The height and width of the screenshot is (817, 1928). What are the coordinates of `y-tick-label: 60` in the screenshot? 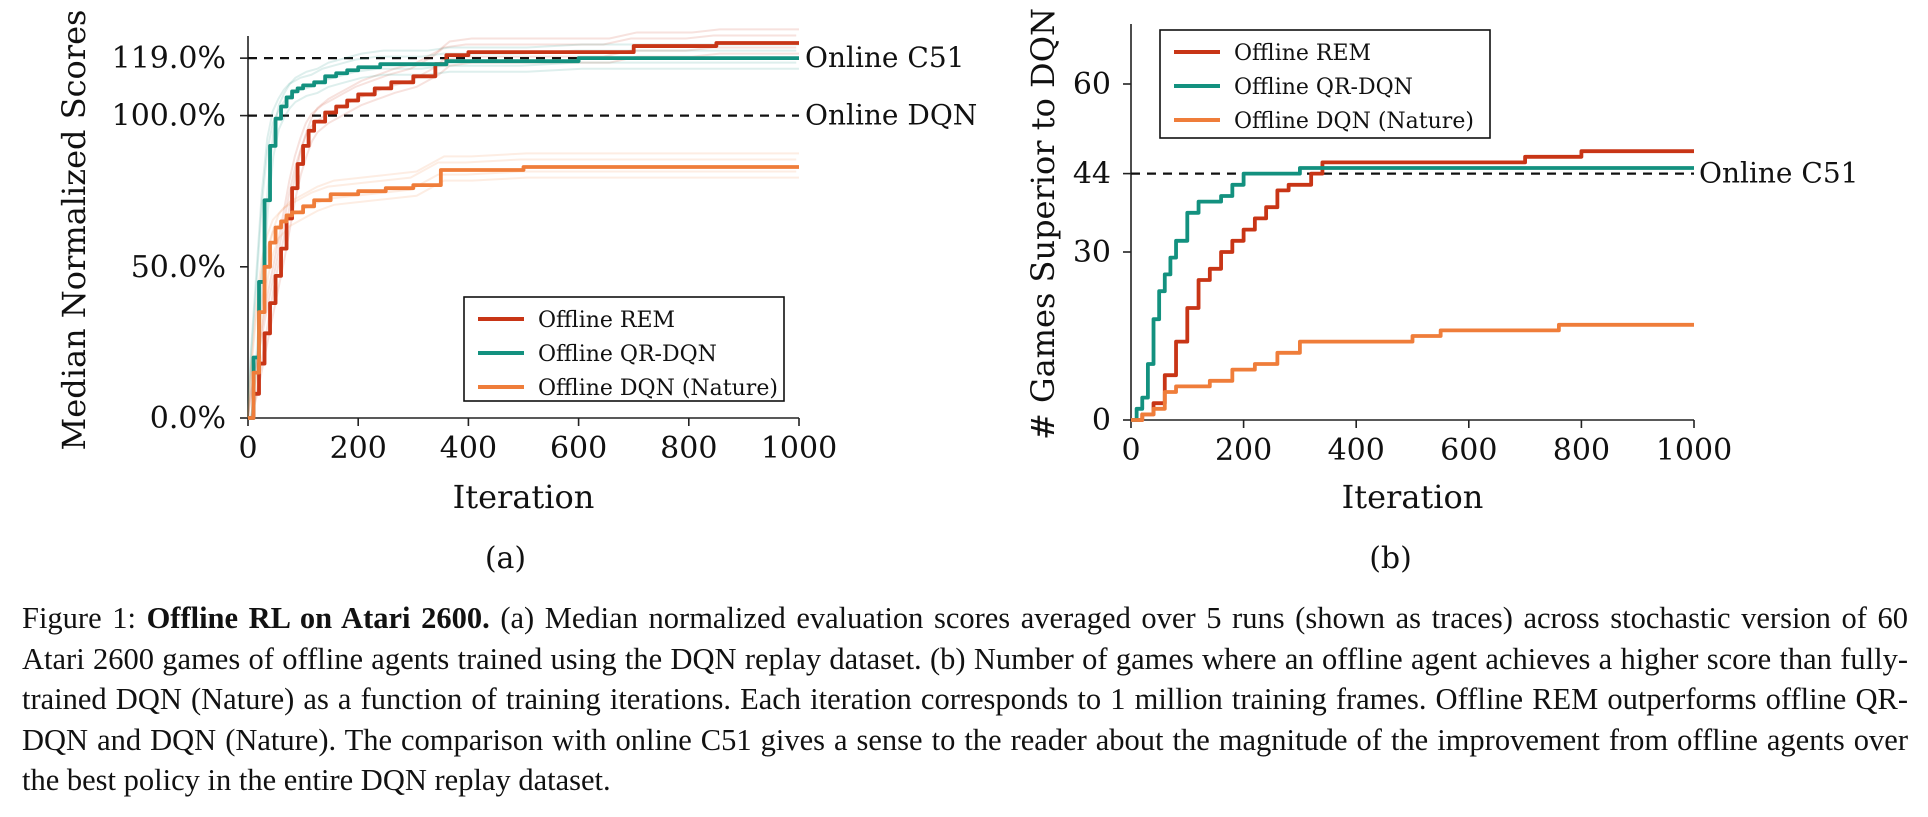 It's located at (1092, 84).